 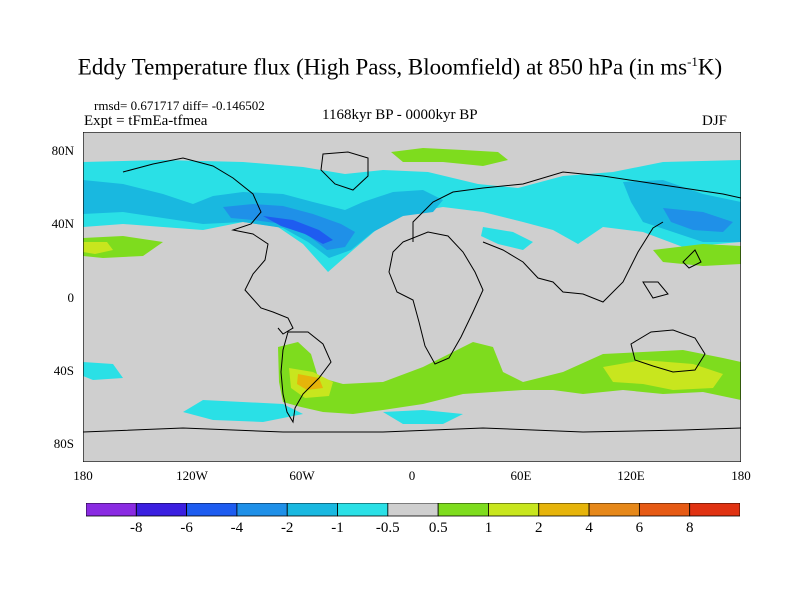 I want to click on lon-label-180e: 180, so click(x=741, y=475).